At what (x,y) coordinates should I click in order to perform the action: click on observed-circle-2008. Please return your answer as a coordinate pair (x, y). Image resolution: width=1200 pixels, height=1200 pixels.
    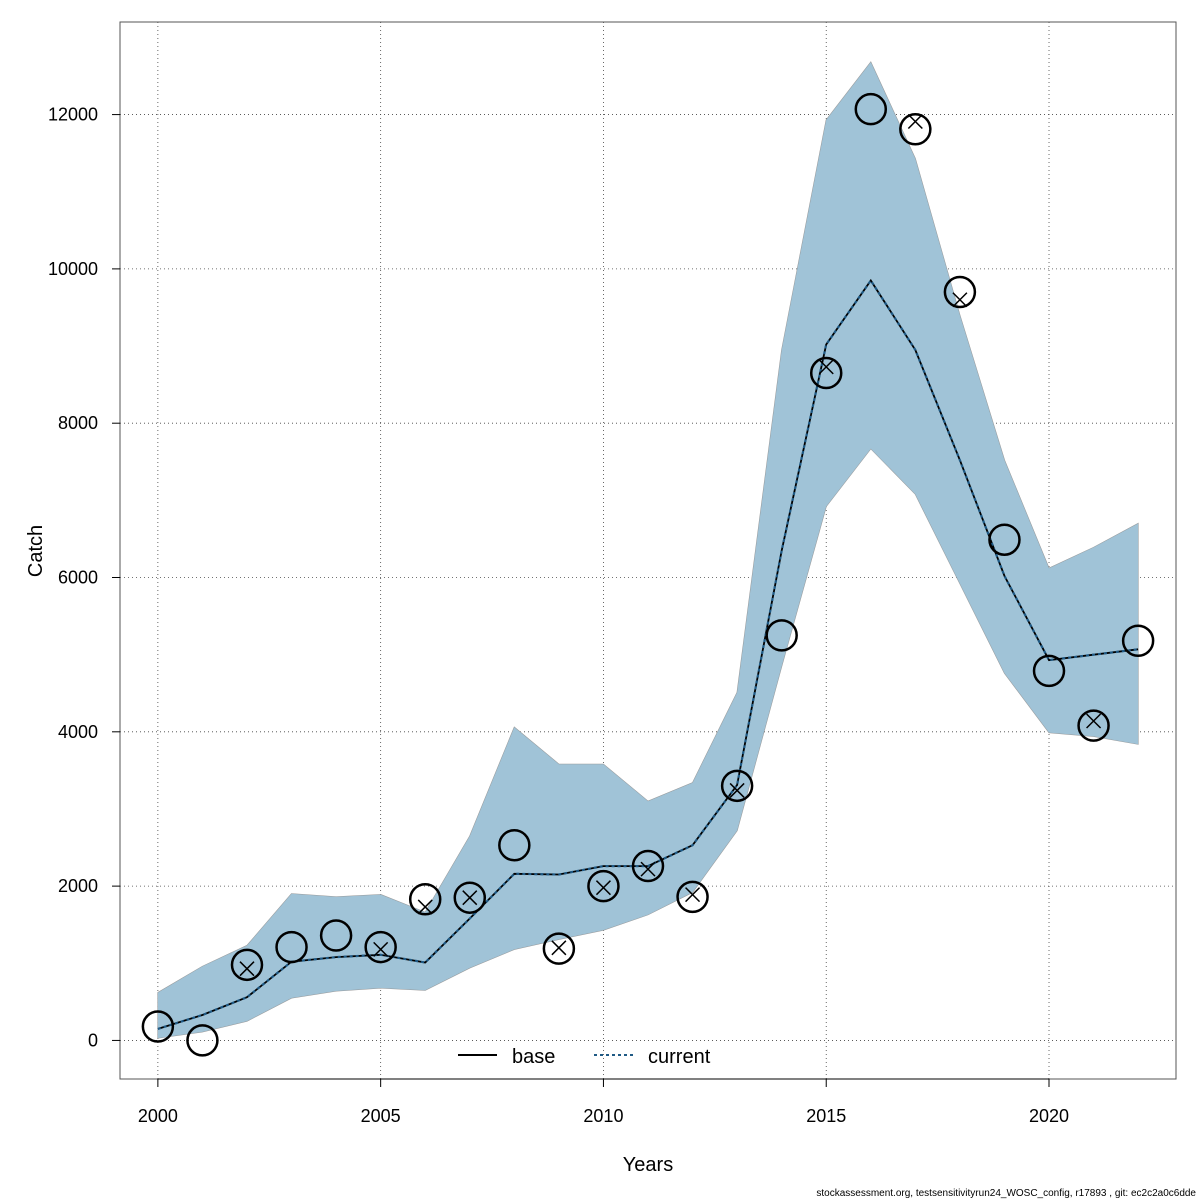
    Looking at the image, I should click on (514, 845).